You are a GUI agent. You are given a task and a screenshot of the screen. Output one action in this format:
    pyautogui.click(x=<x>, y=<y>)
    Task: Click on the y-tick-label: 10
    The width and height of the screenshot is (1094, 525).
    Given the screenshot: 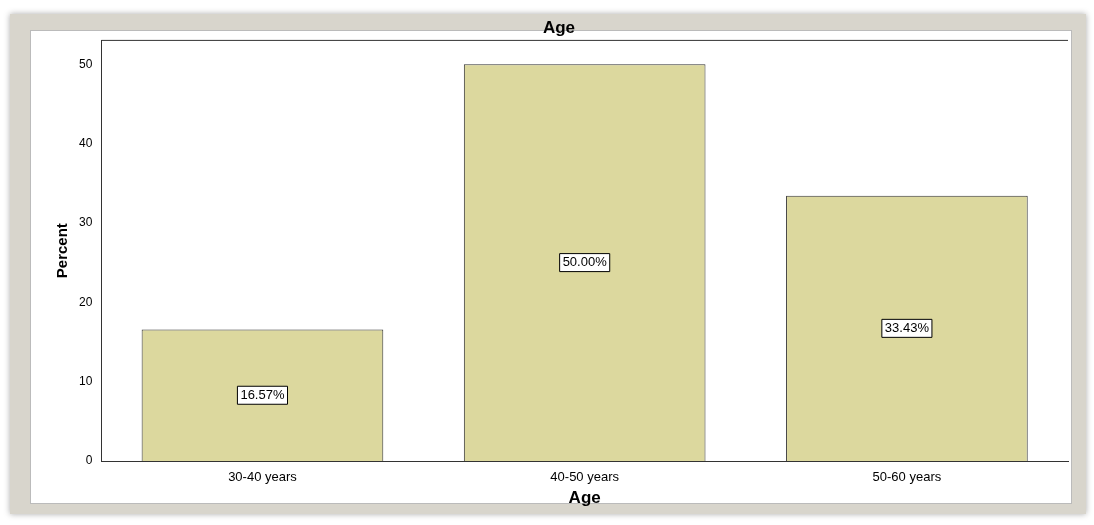 What is the action you would take?
    pyautogui.click(x=85, y=380)
    